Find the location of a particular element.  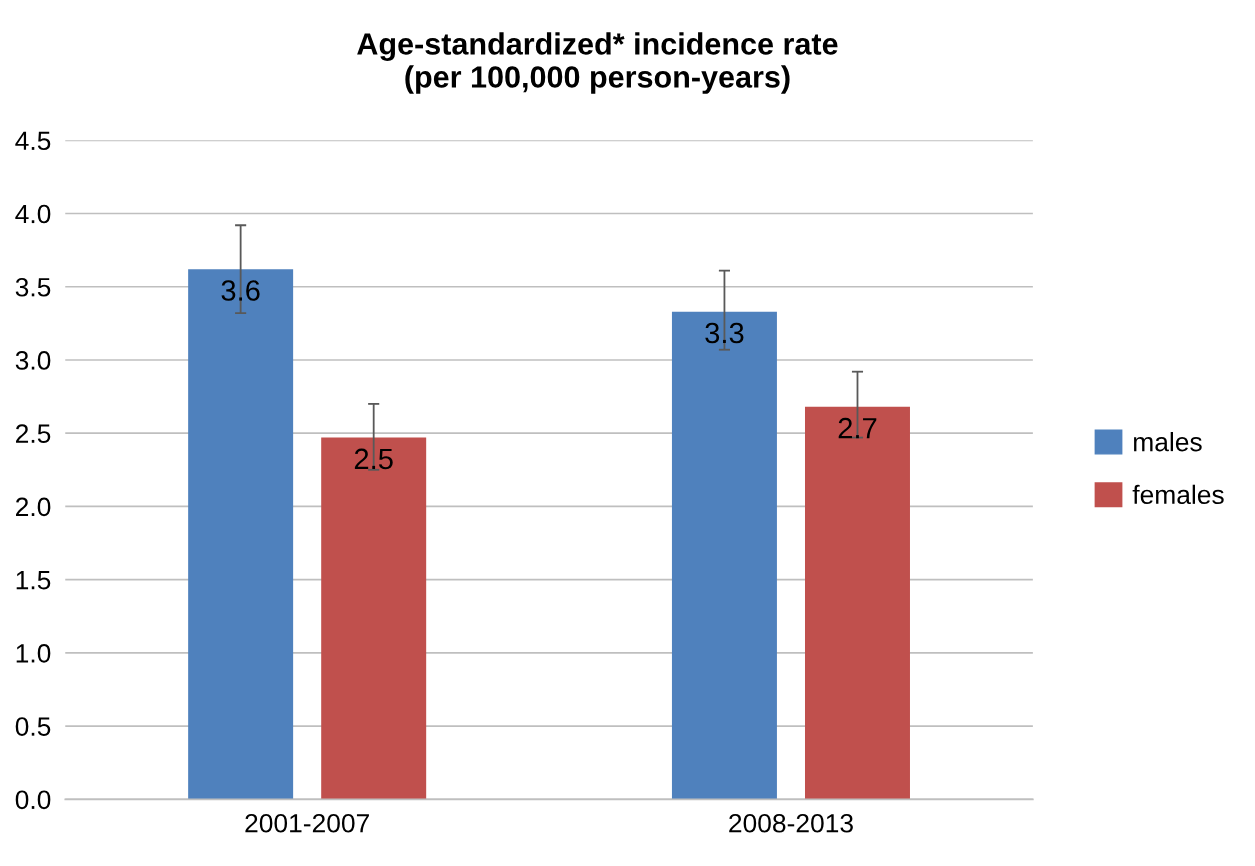

y-tick-label: 4.5 is located at coordinates (33, 141).